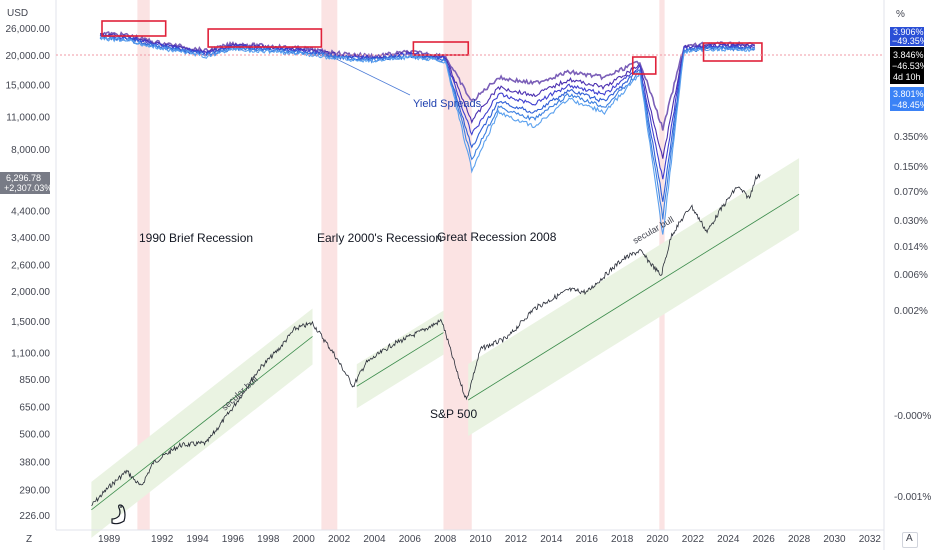 The image size is (932, 550). What do you see at coordinates (28, 29) in the screenshot?
I see `left-axis-tick: 26,000.00` at bounding box center [28, 29].